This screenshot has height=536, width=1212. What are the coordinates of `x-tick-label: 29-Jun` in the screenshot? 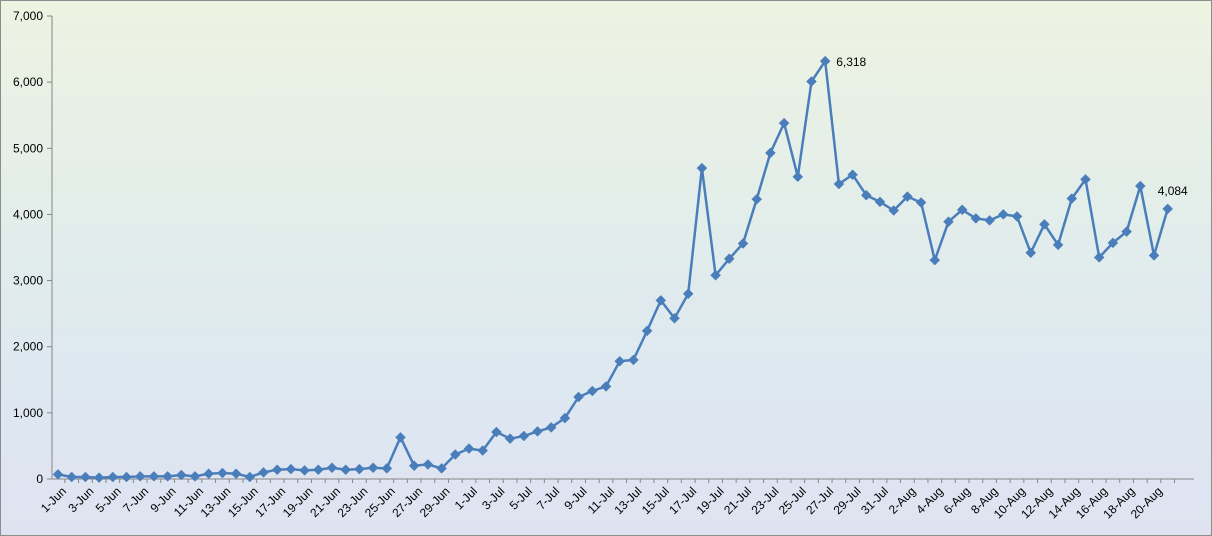 It's located at (435, 502).